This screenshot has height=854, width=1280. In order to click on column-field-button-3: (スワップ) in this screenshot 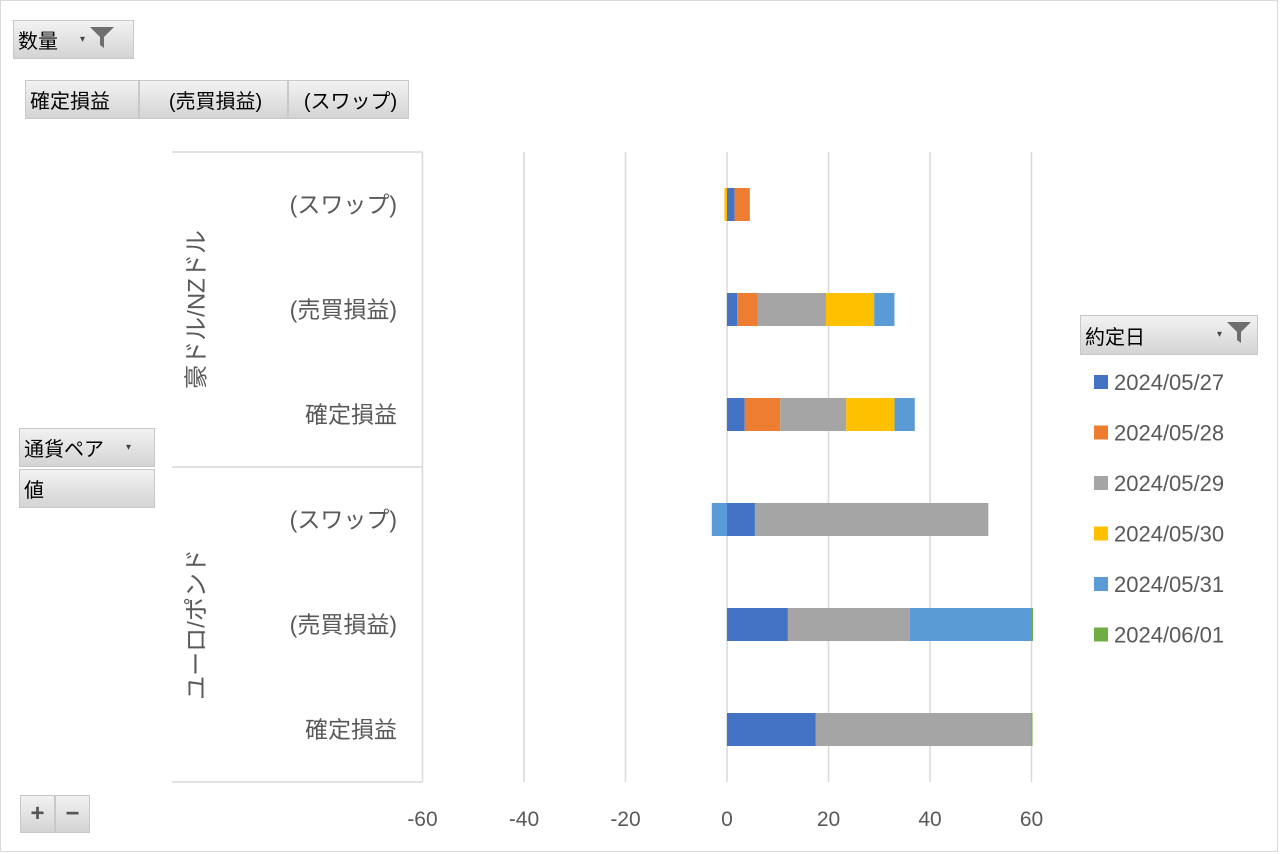, I will do `click(348, 99)`.